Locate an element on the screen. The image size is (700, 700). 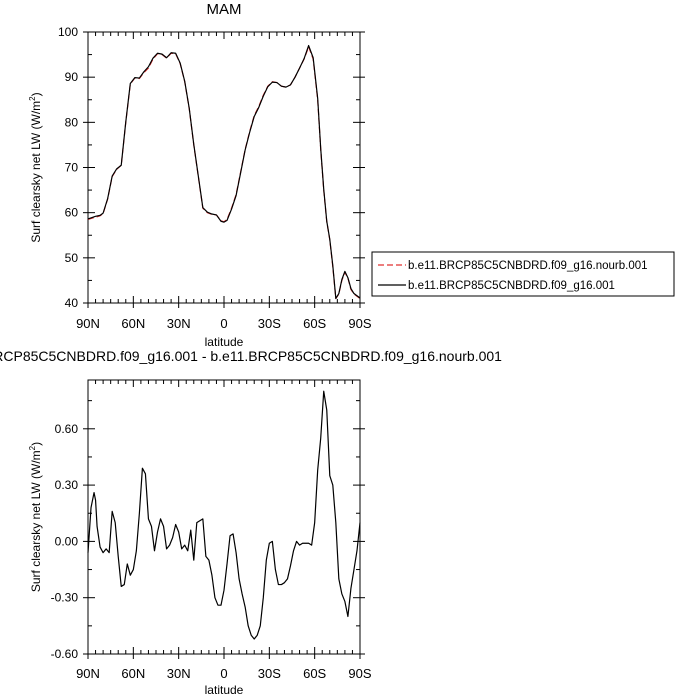
y-tick-label: 0.30 is located at coordinates (67, 485).